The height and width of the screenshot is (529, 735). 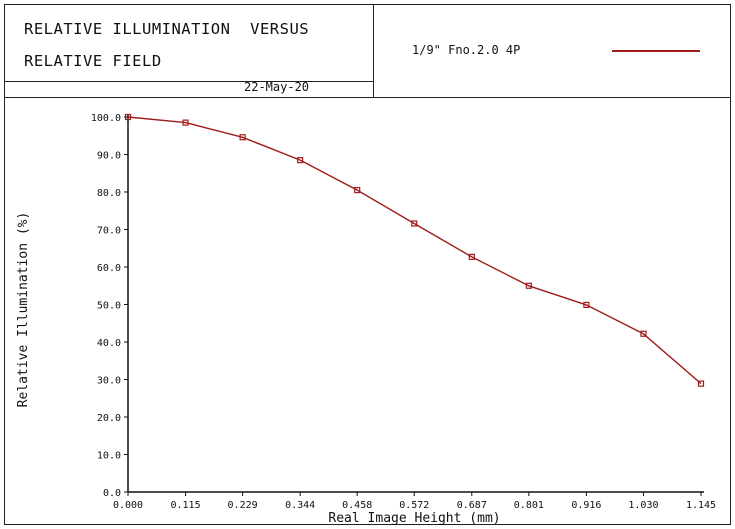 I want to click on y-tick-label: 100.0, so click(x=106, y=118).